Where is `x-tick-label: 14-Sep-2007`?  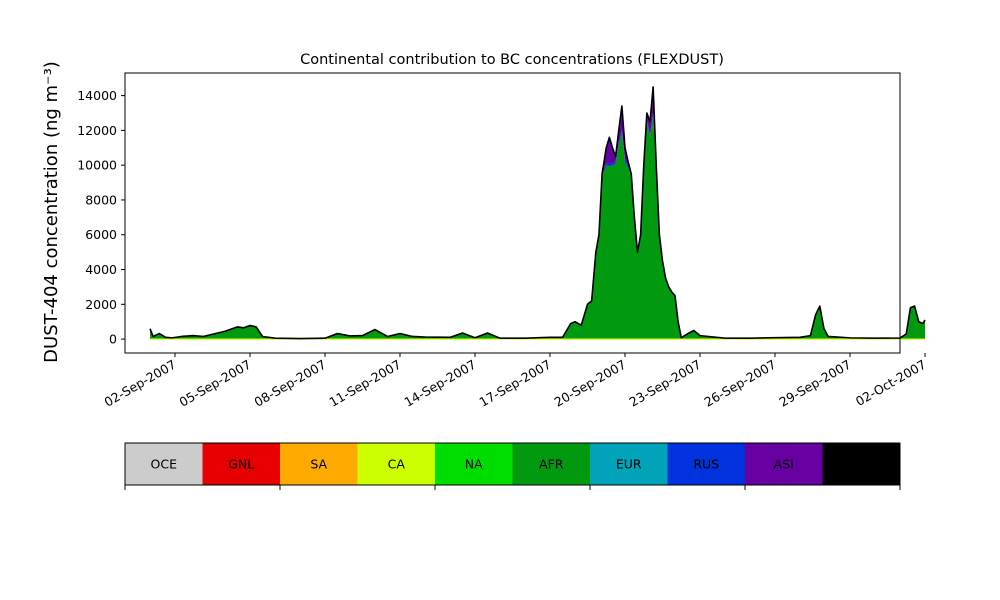
x-tick-label: 14-Sep-2007 is located at coordinates (439, 383).